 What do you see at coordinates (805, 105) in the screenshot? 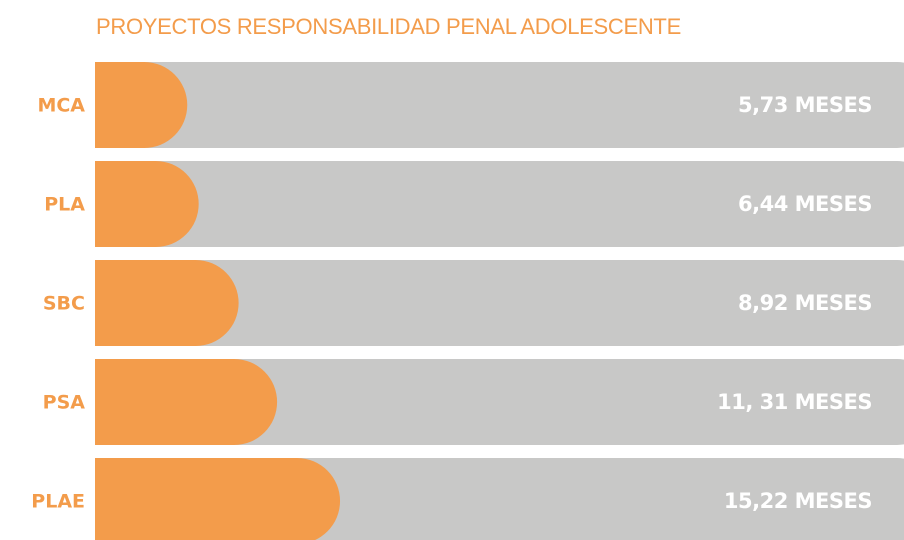
I see `value-label: 5,73 MESES` at bounding box center [805, 105].